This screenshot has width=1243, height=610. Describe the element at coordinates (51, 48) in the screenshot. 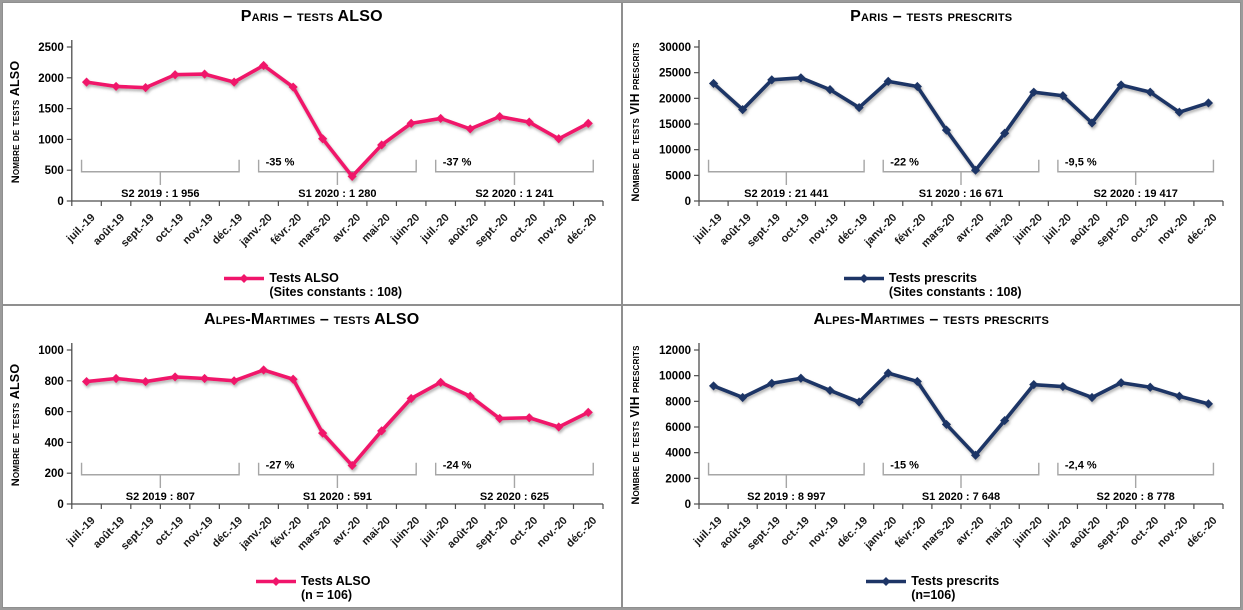

I see `y-tick-label: 2500` at that location.